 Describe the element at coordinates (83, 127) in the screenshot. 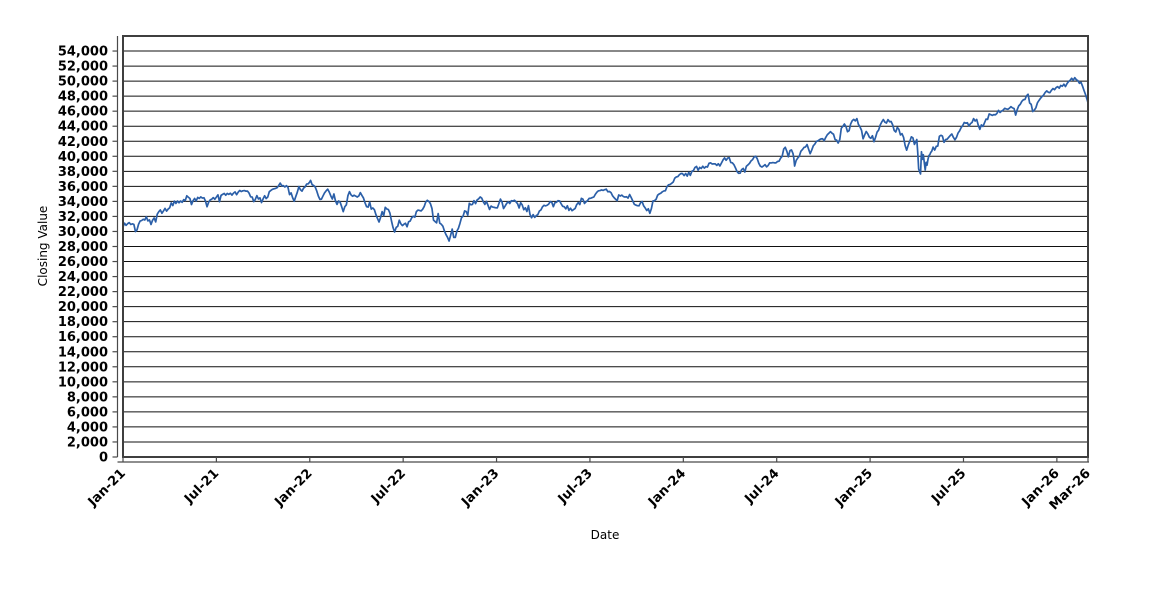

I see `y-tick-label: 44,000` at that location.